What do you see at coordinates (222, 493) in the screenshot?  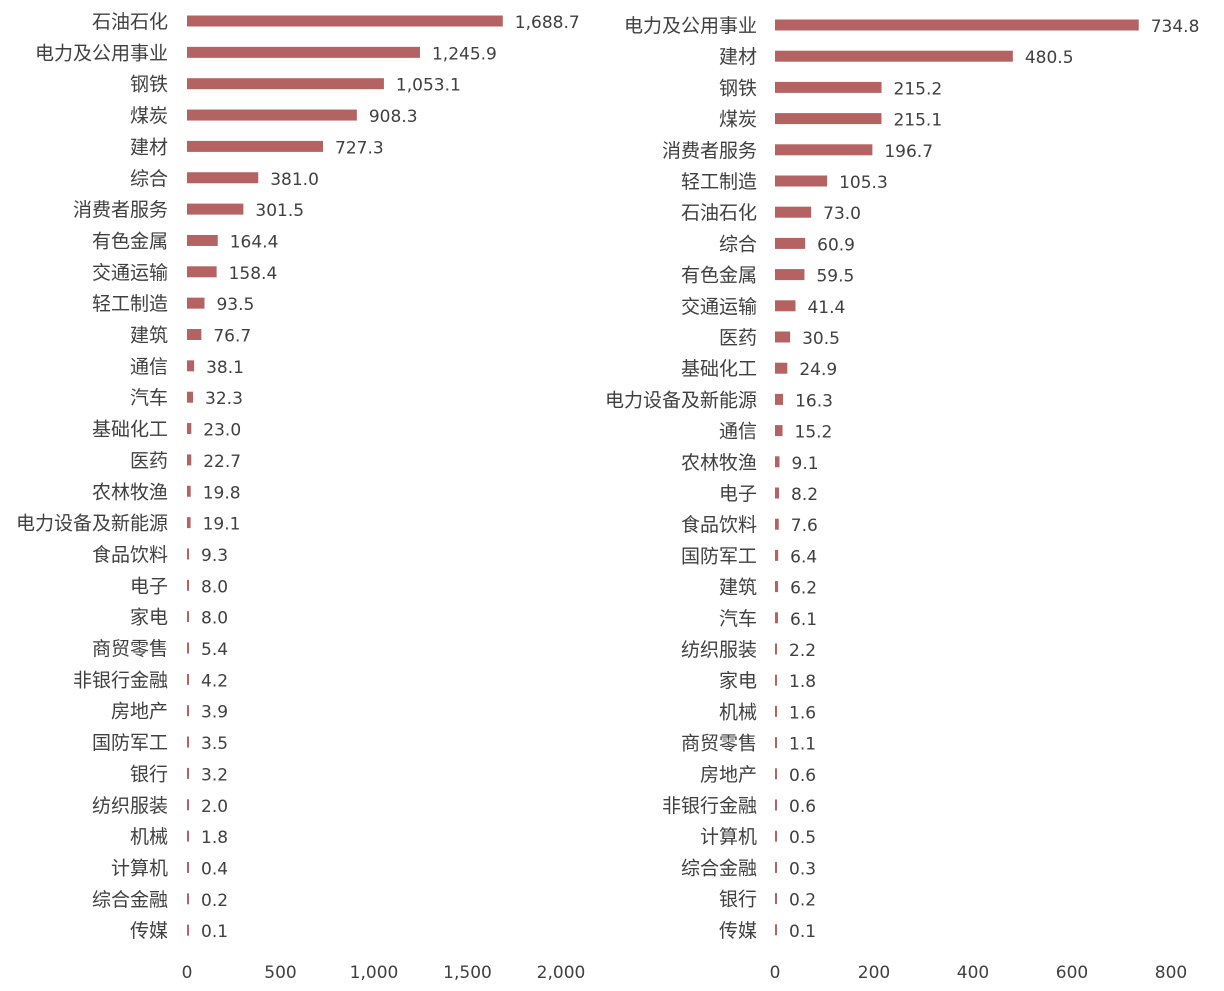 I see `data-label: 19.8` at bounding box center [222, 493].